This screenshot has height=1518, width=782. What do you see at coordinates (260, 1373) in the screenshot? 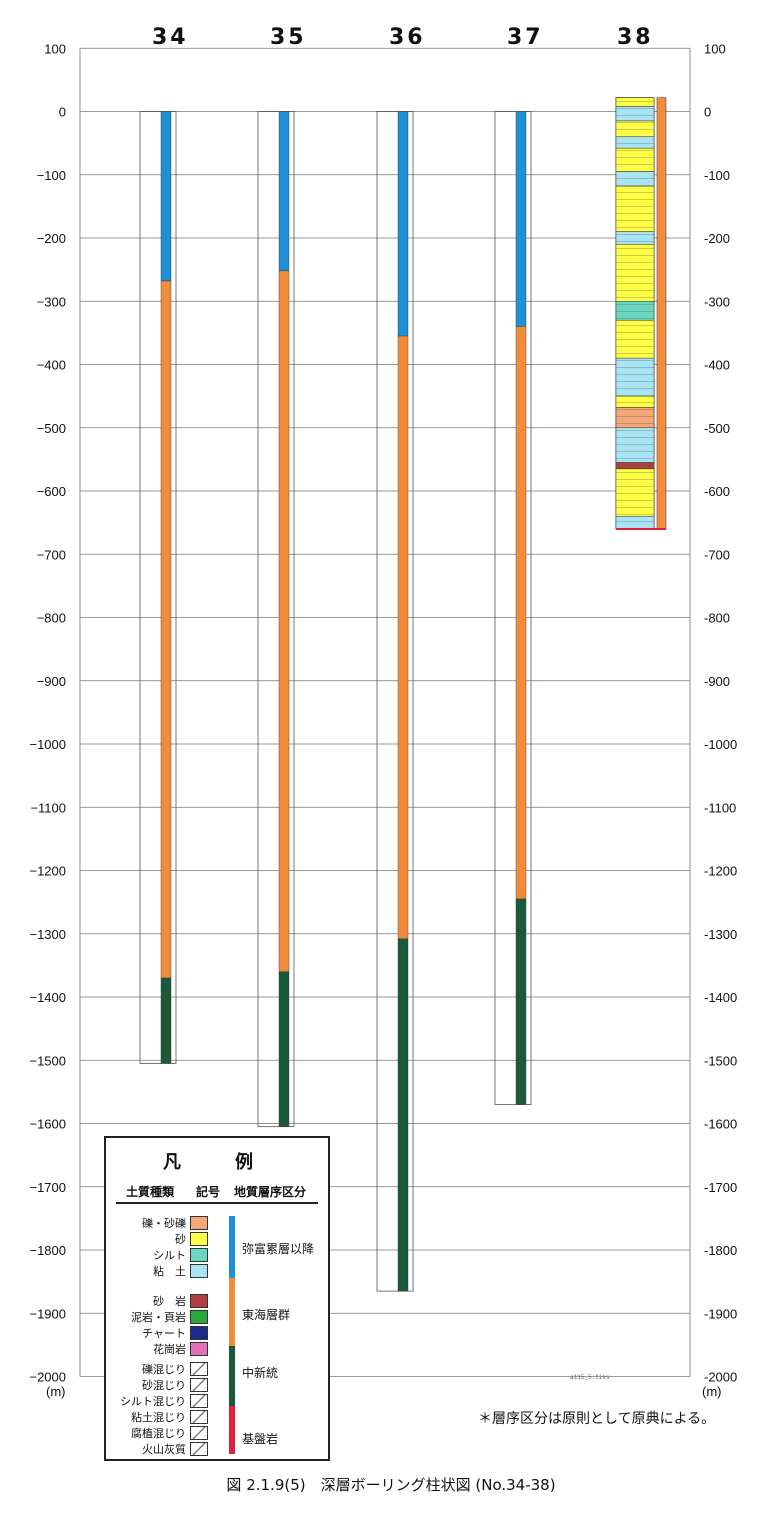
I see `legend-group-label: 中新統` at bounding box center [260, 1373].